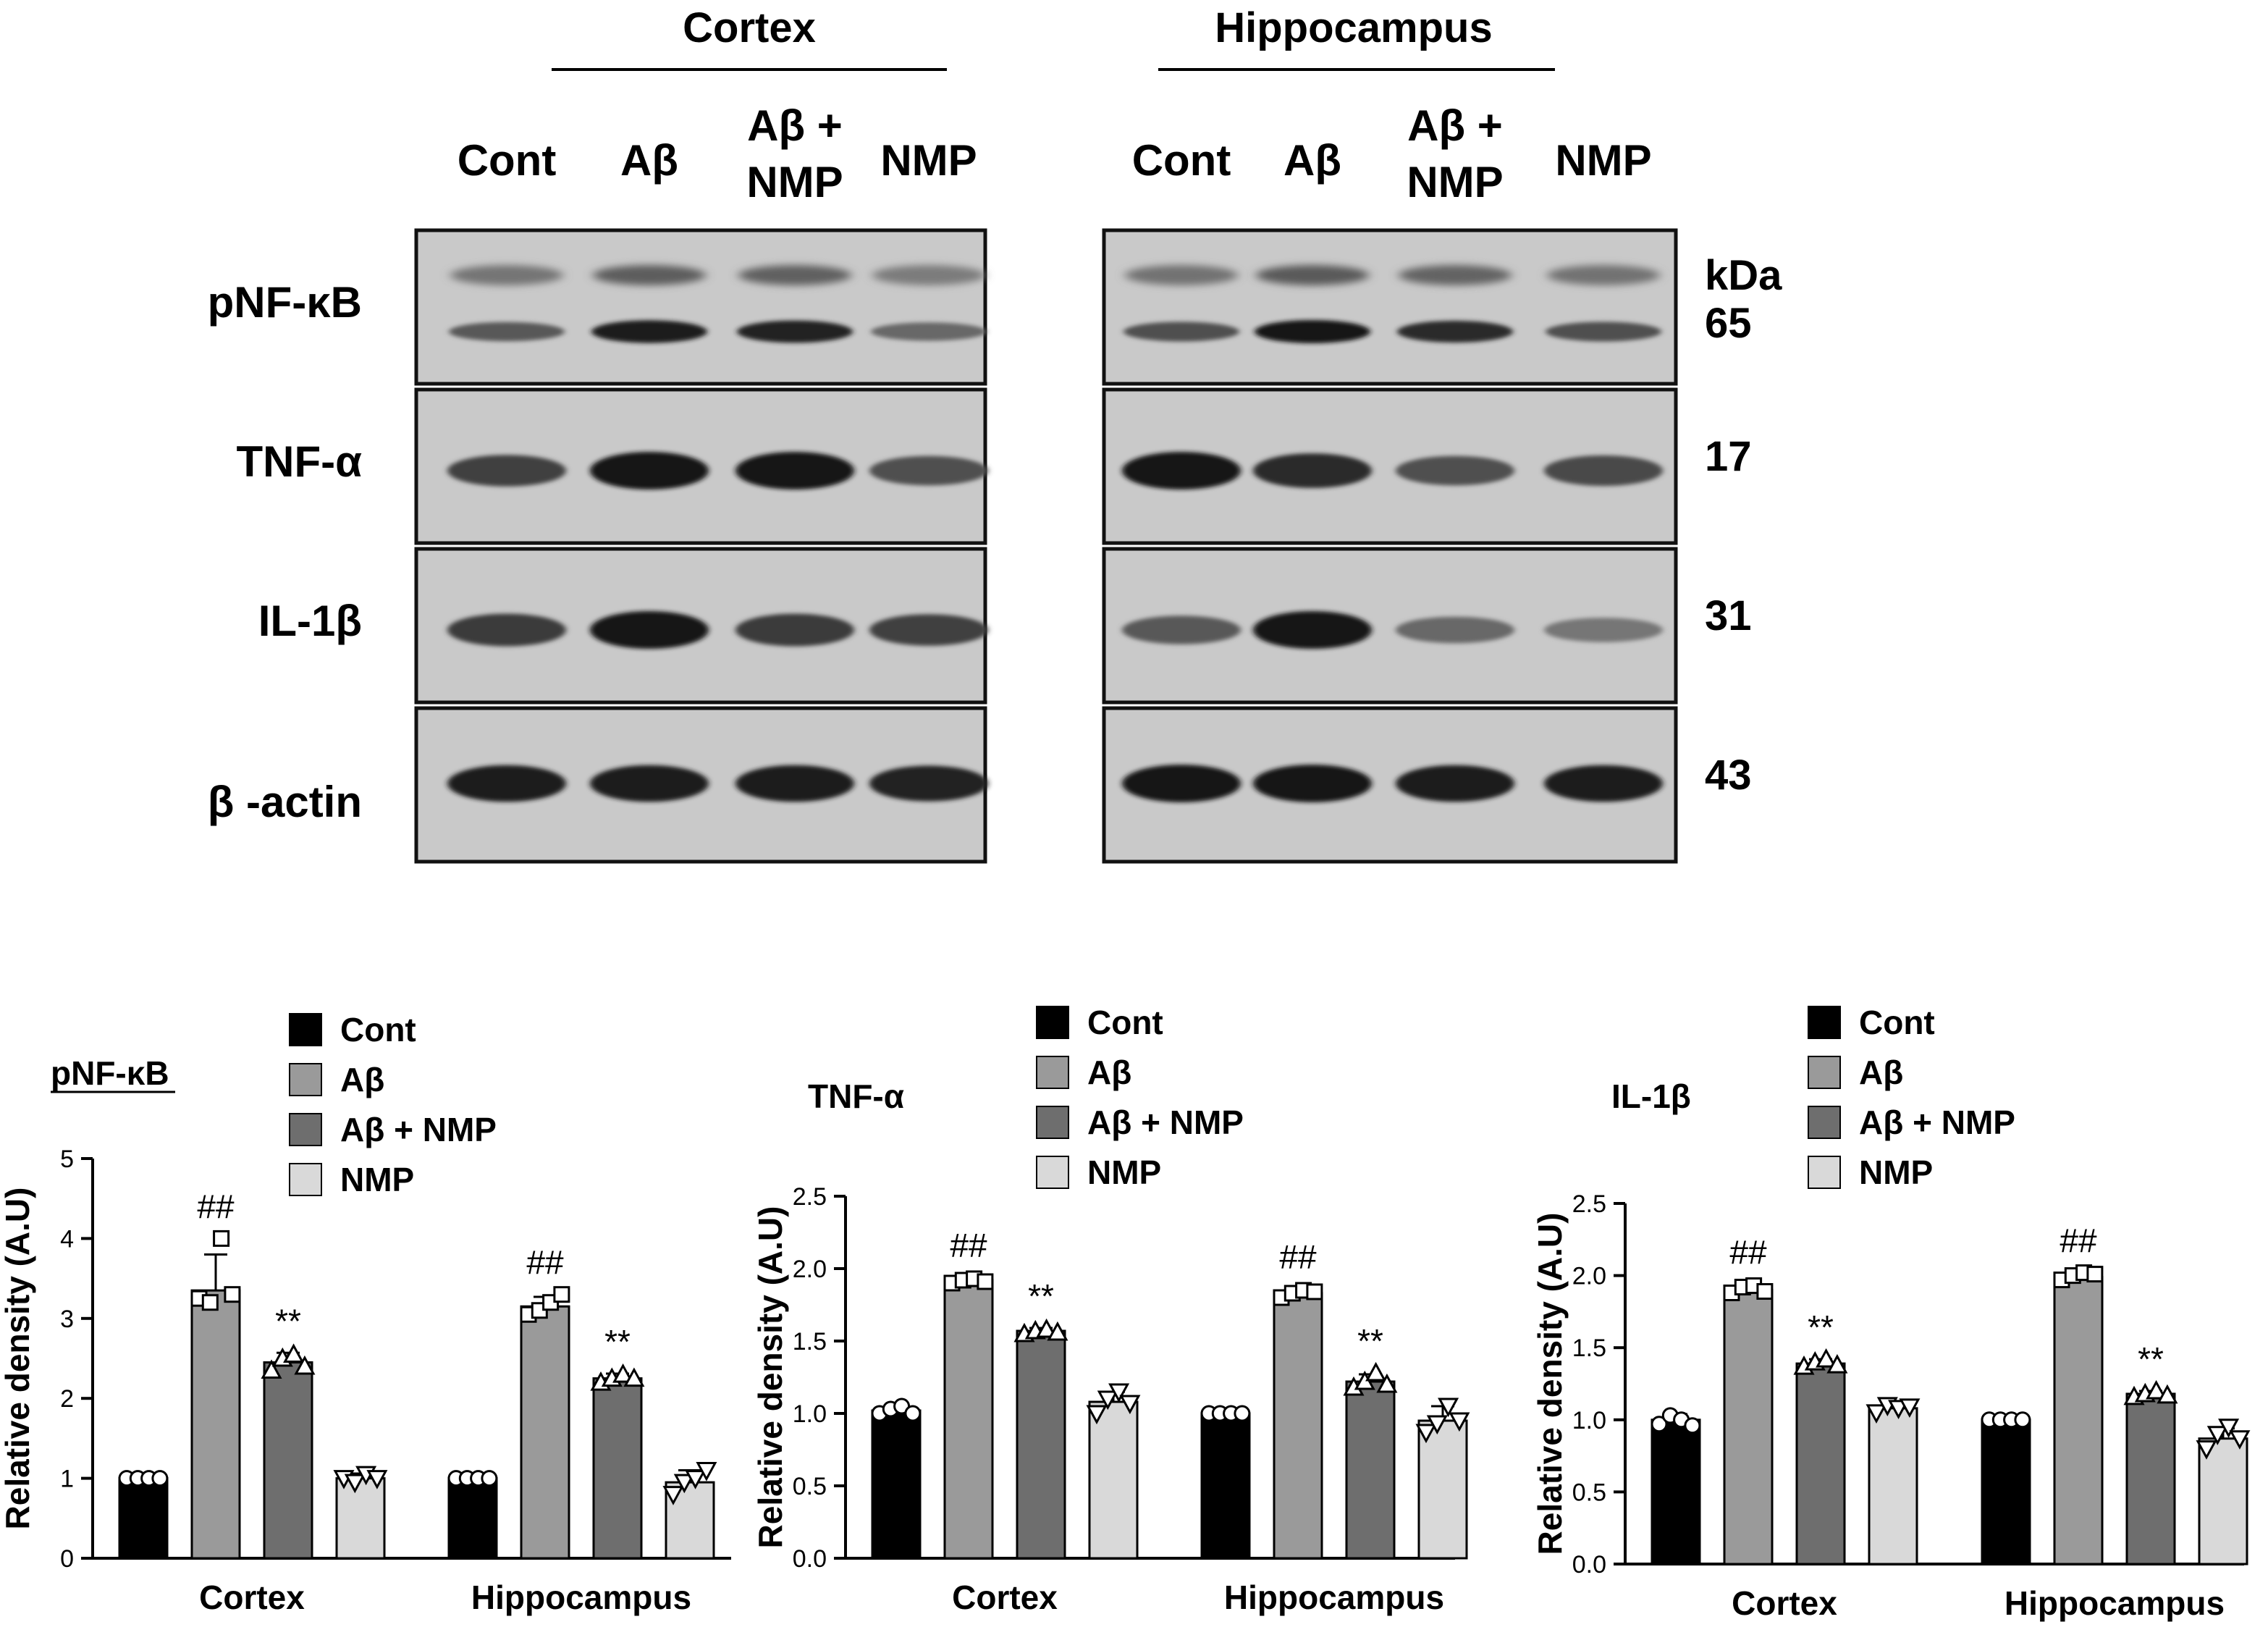 Image resolution: width=2268 pixels, height=1635 pixels. What do you see at coordinates (1589, 1348) in the screenshot?
I see `y-tick-label: 1.5` at bounding box center [1589, 1348].